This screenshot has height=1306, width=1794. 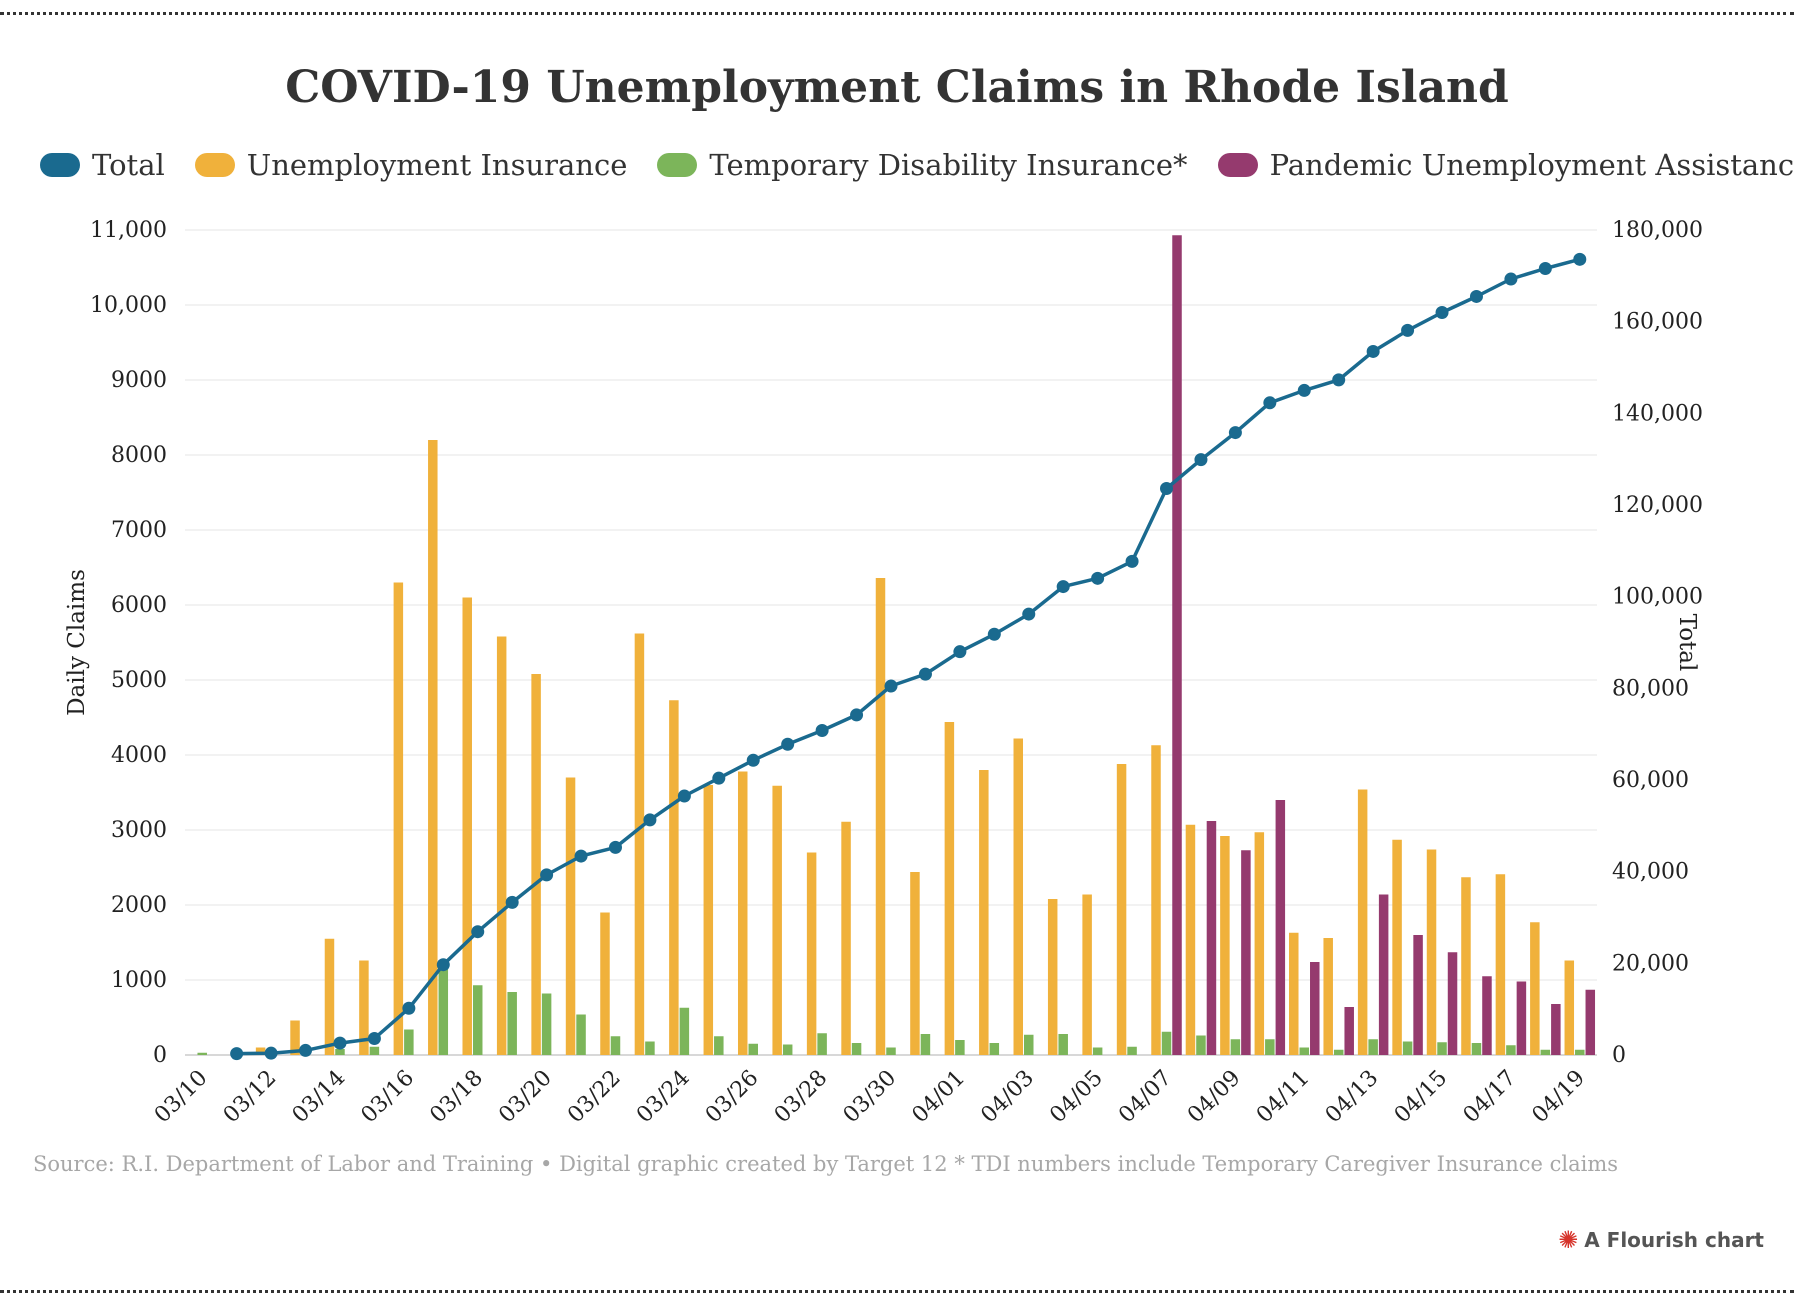 I want to click on flourish-credit: ✺ A Flourish chart, so click(x=1661, y=1240).